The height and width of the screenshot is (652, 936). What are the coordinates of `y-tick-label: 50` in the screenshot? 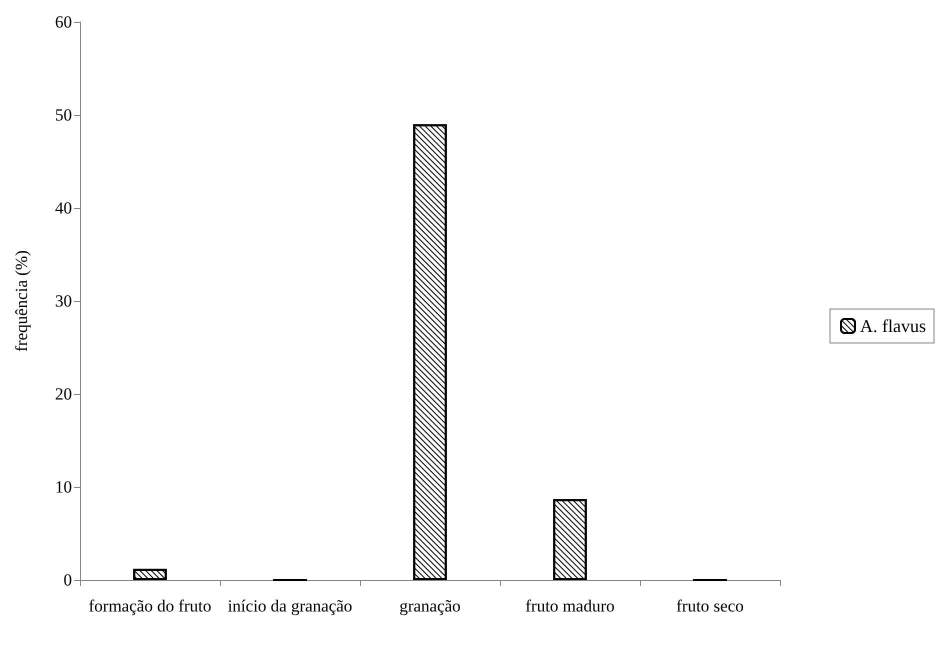 It's located at (63, 115).